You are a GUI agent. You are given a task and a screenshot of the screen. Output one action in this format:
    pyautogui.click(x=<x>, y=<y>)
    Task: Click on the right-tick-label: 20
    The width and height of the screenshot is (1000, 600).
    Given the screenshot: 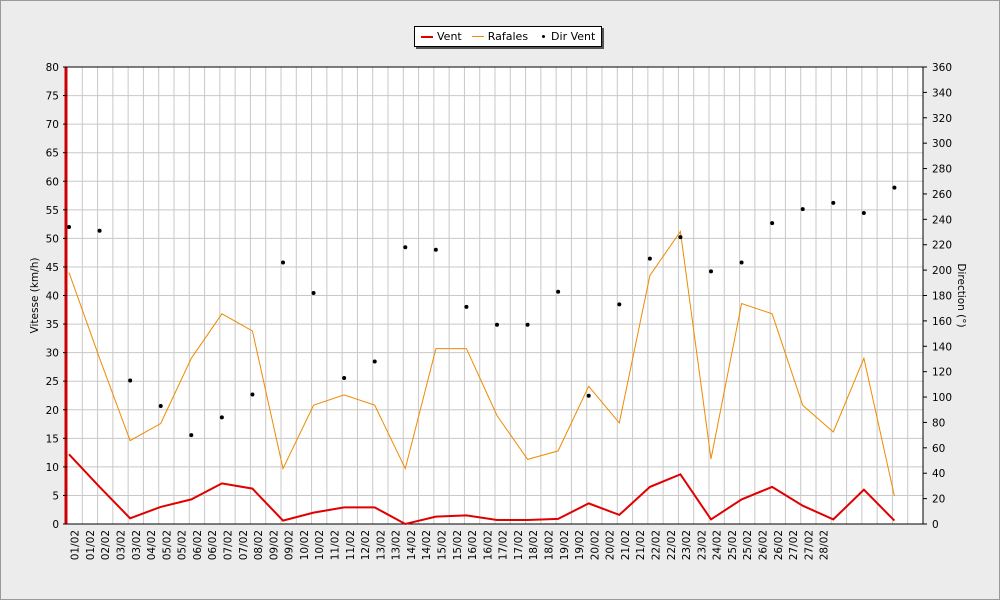 What is the action you would take?
    pyautogui.click(x=938, y=500)
    